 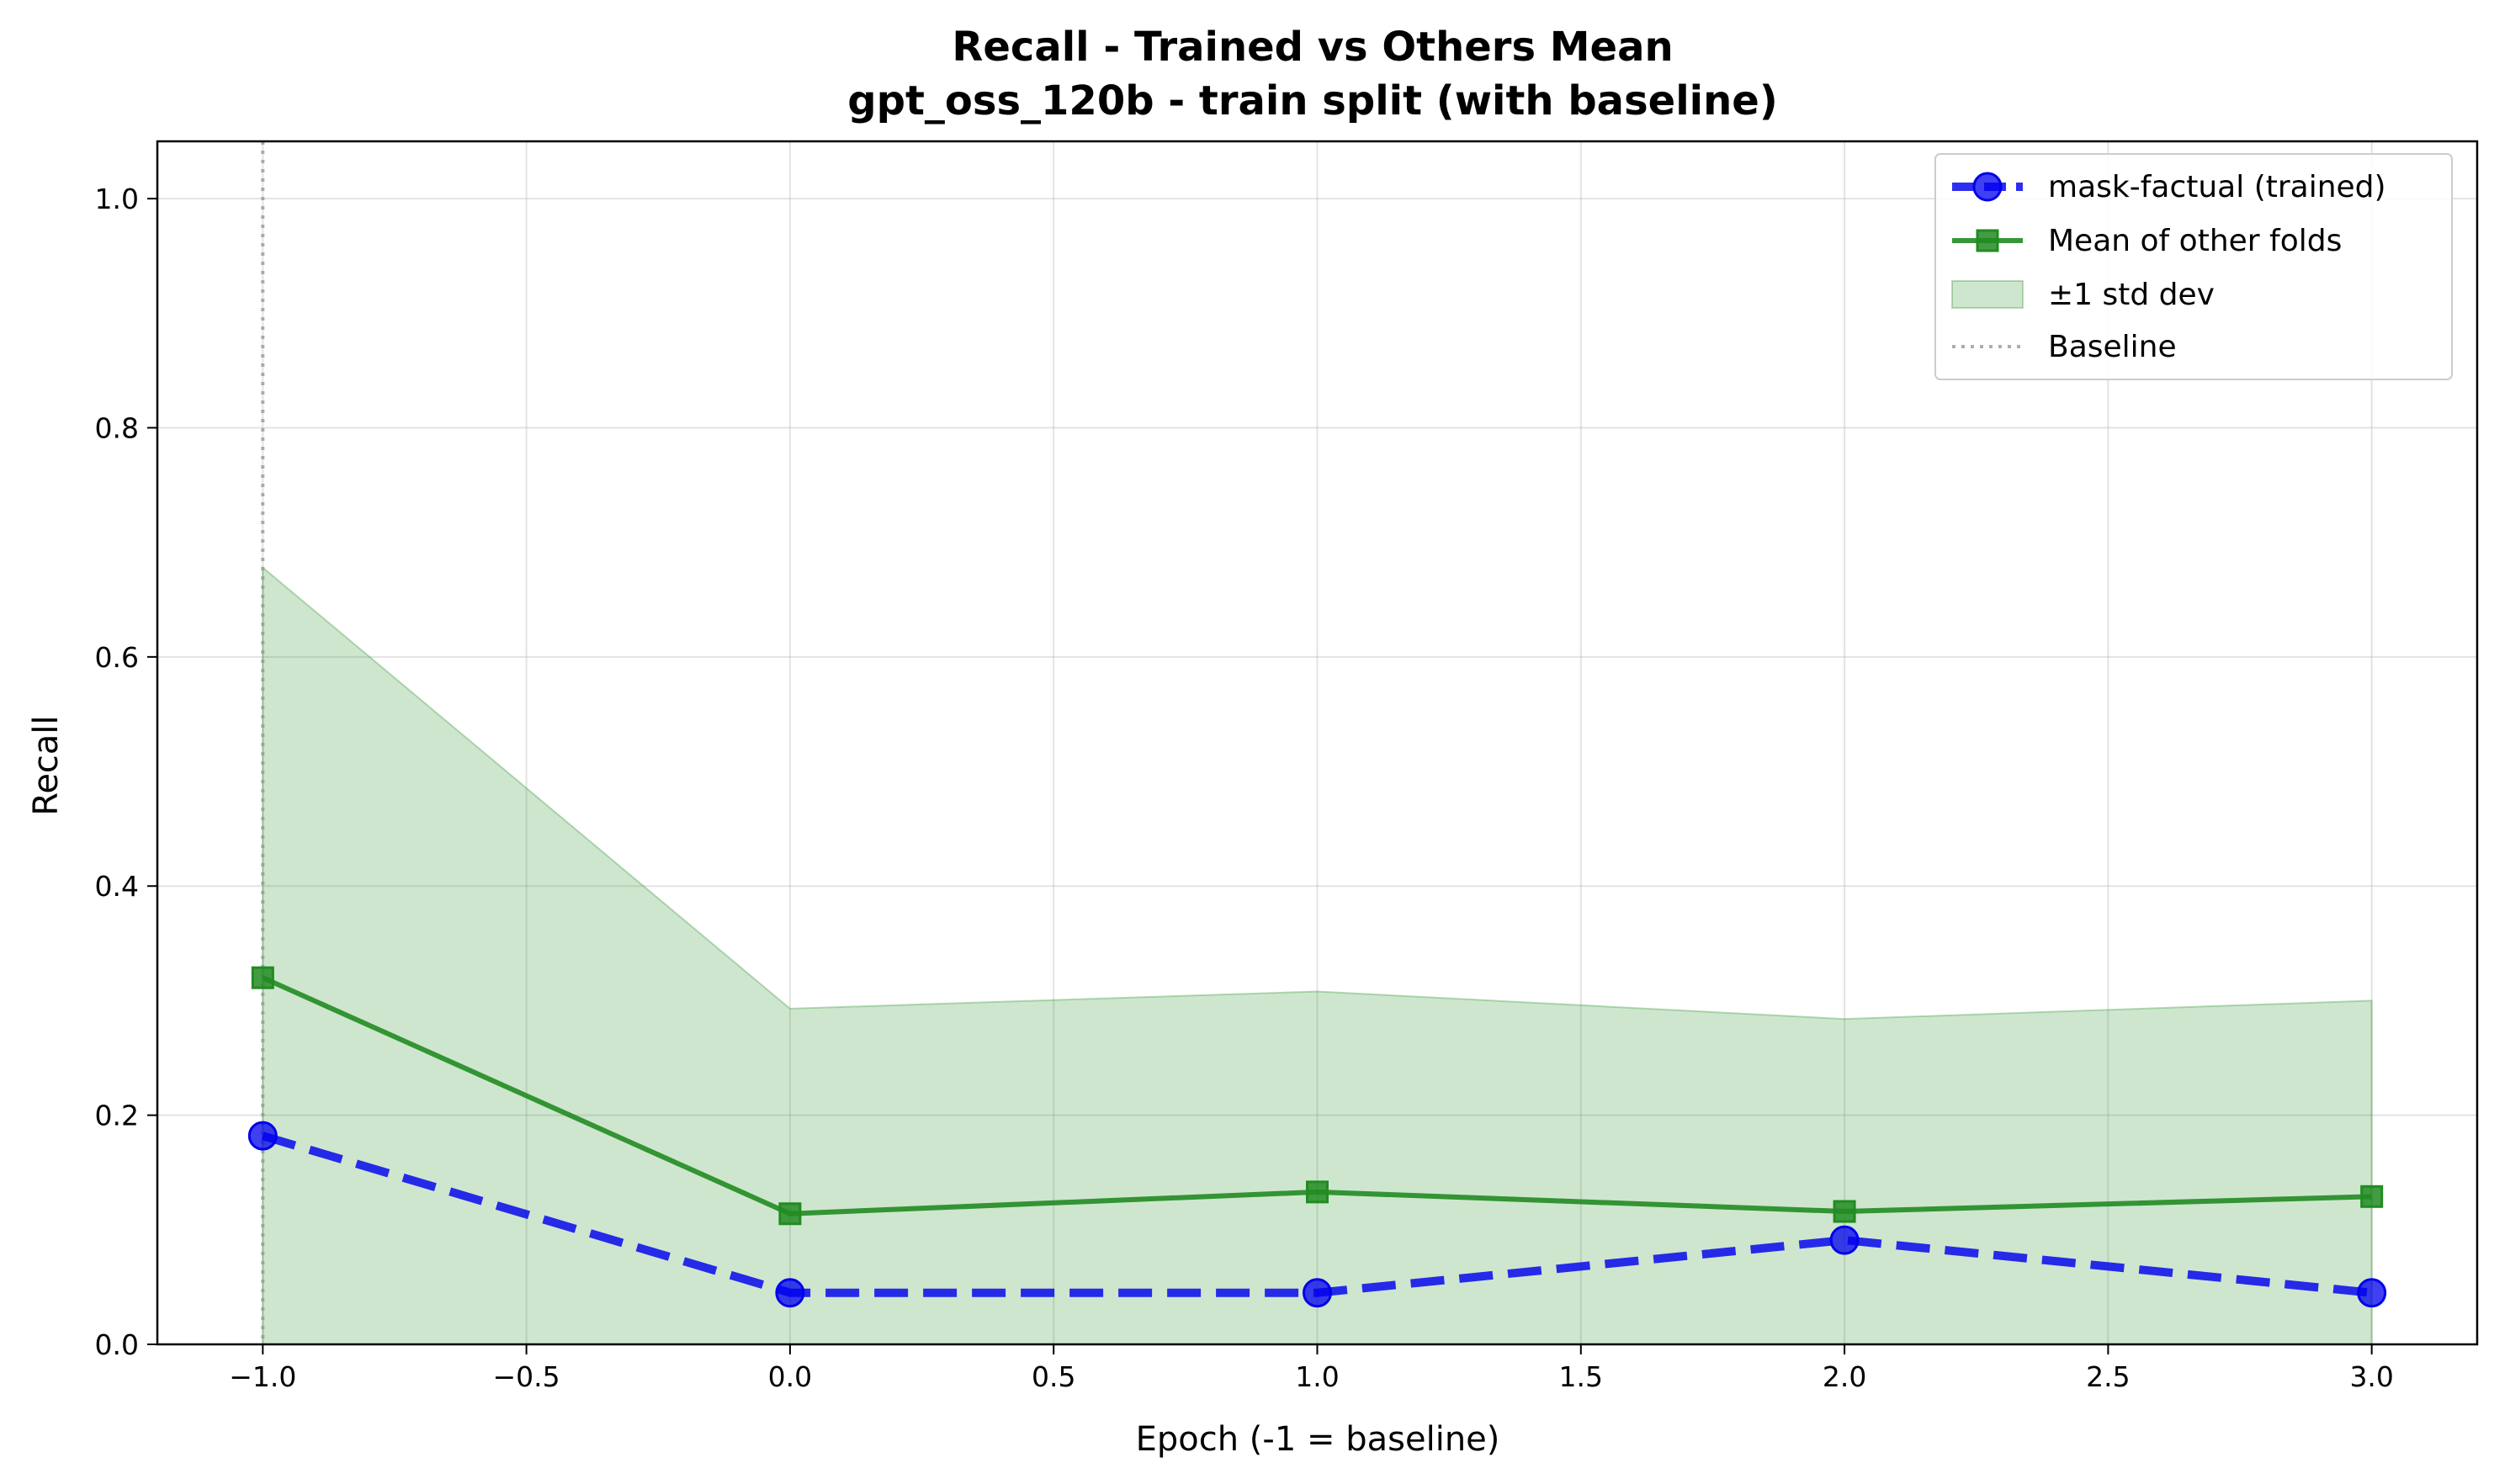 What do you see at coordinates (2131, 295) in the screenshot?
I see `legend-label-std: ±1 std dev` at bounding box center [2131, 295].